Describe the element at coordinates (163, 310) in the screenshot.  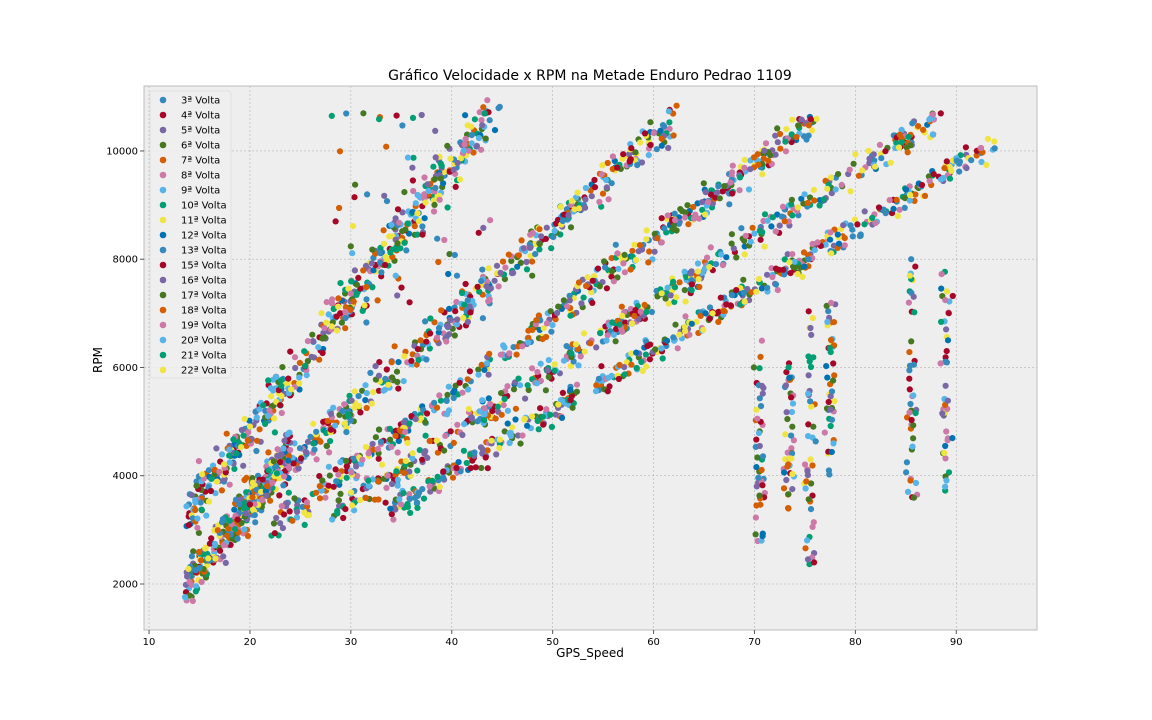
I see `legend-marker` at that location.